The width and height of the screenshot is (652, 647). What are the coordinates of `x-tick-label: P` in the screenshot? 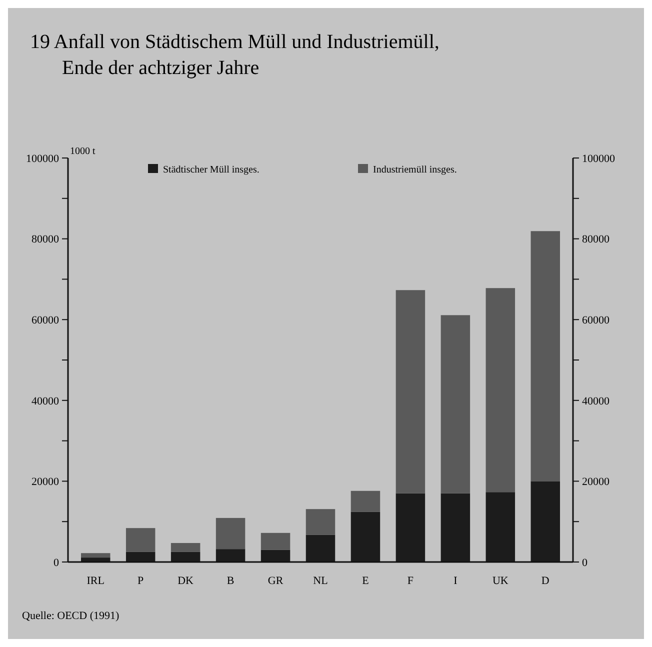 It's located at (141, 581).